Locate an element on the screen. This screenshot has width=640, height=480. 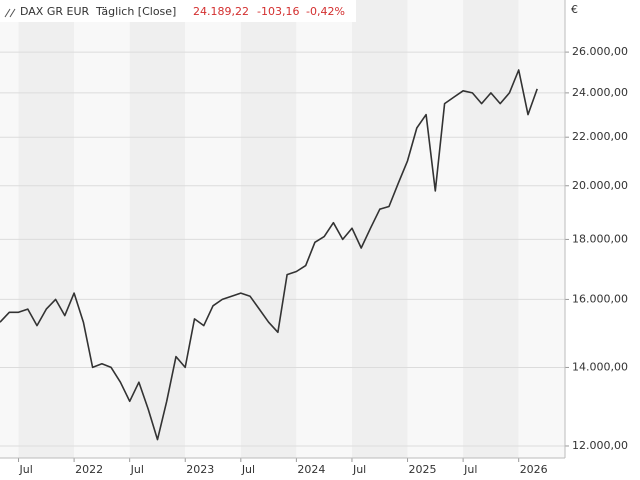
y-tick-label: 12.000,00 is located at coordinates (600, 445).